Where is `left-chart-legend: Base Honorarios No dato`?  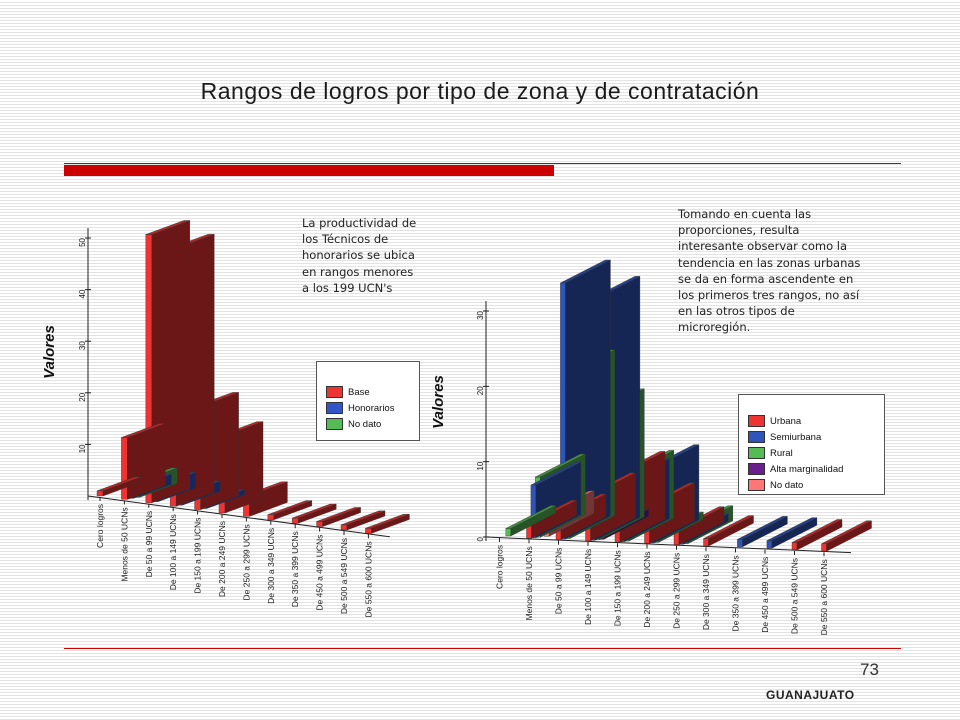
left-chart-legend: Base Honorarios No dato is located at coordinates (368, 401).